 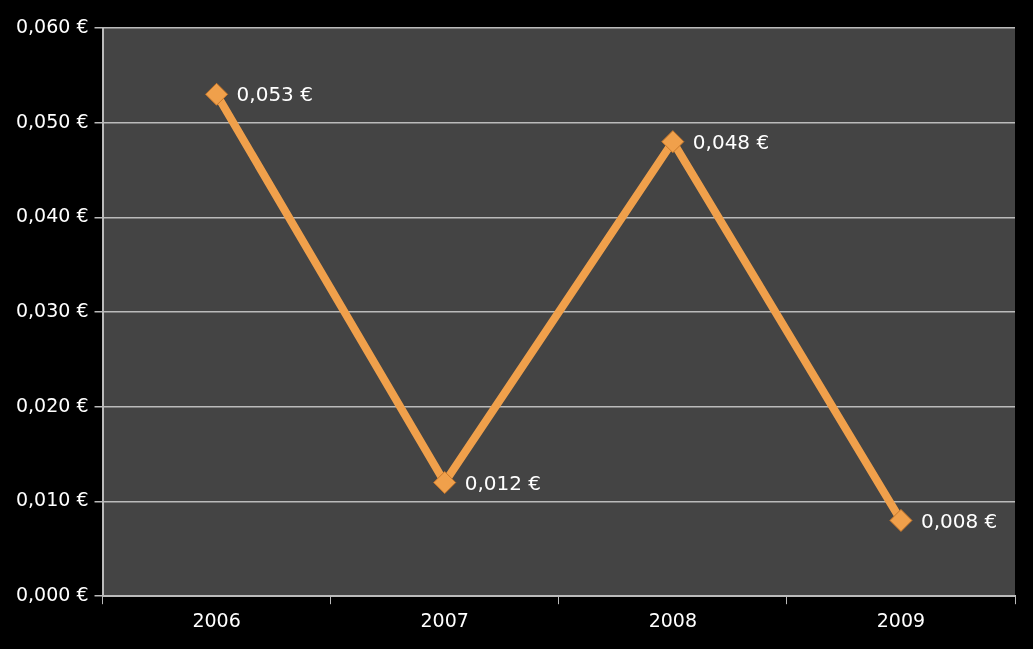 I want to click on x-tick-label: 2008, so click(x=672, y=619).